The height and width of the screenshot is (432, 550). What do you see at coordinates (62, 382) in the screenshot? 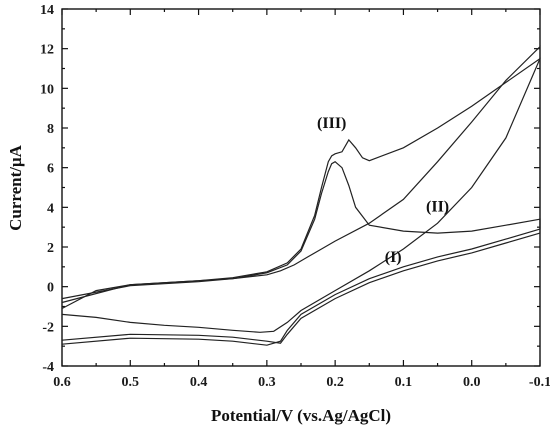
I see `x-tick-label: 0.6` at bounding box center [62, 382].